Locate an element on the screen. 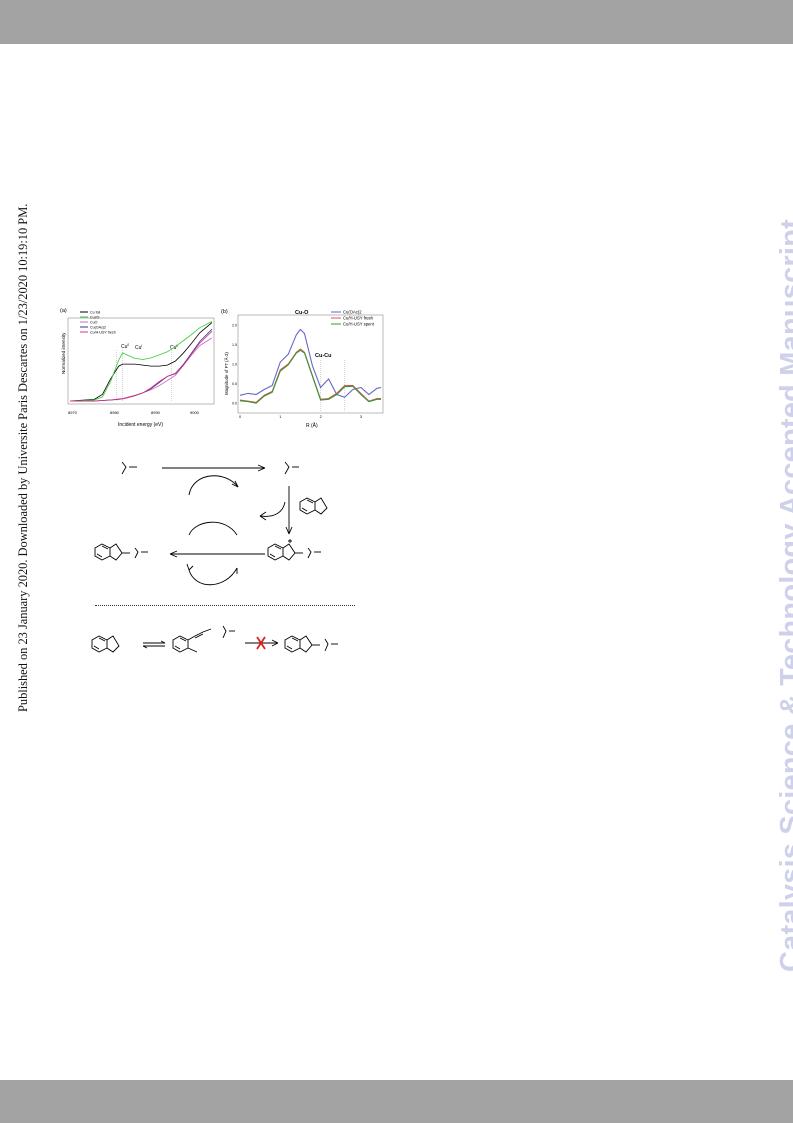 The image size is (793, 1123). indole-structure-right is located at coordinates (313, 506).